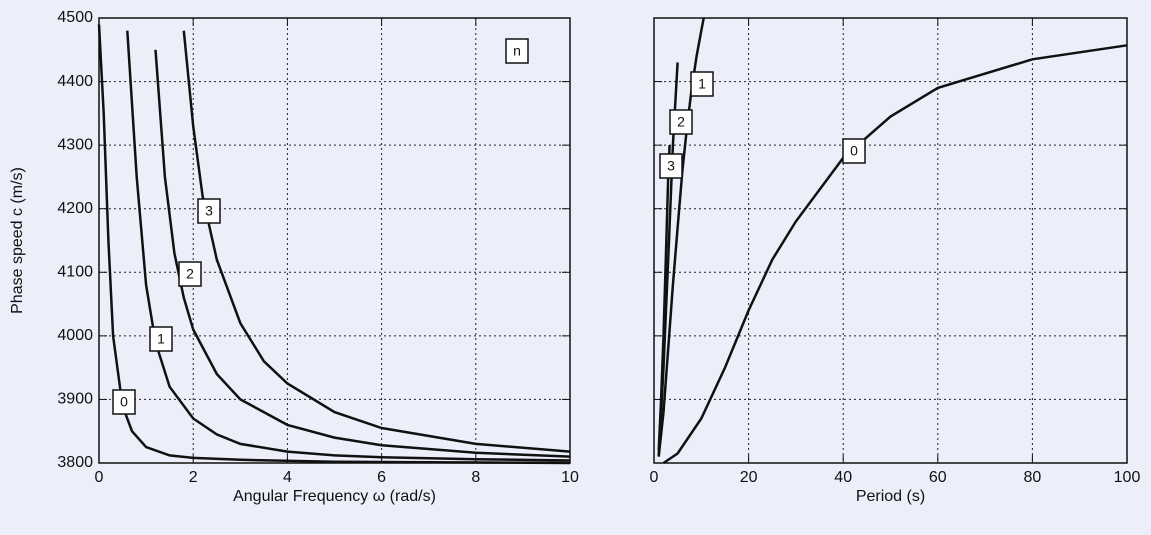  I want to click on y-tick-label: 4500, so click(75, 17).